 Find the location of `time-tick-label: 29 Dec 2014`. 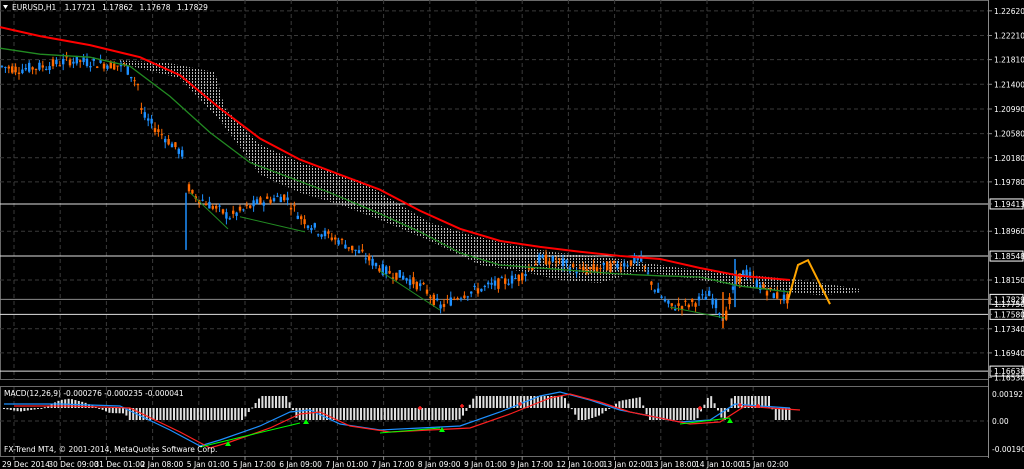

time-tick-label: 29 Dec 2014 is located at coordinates (26, 464).